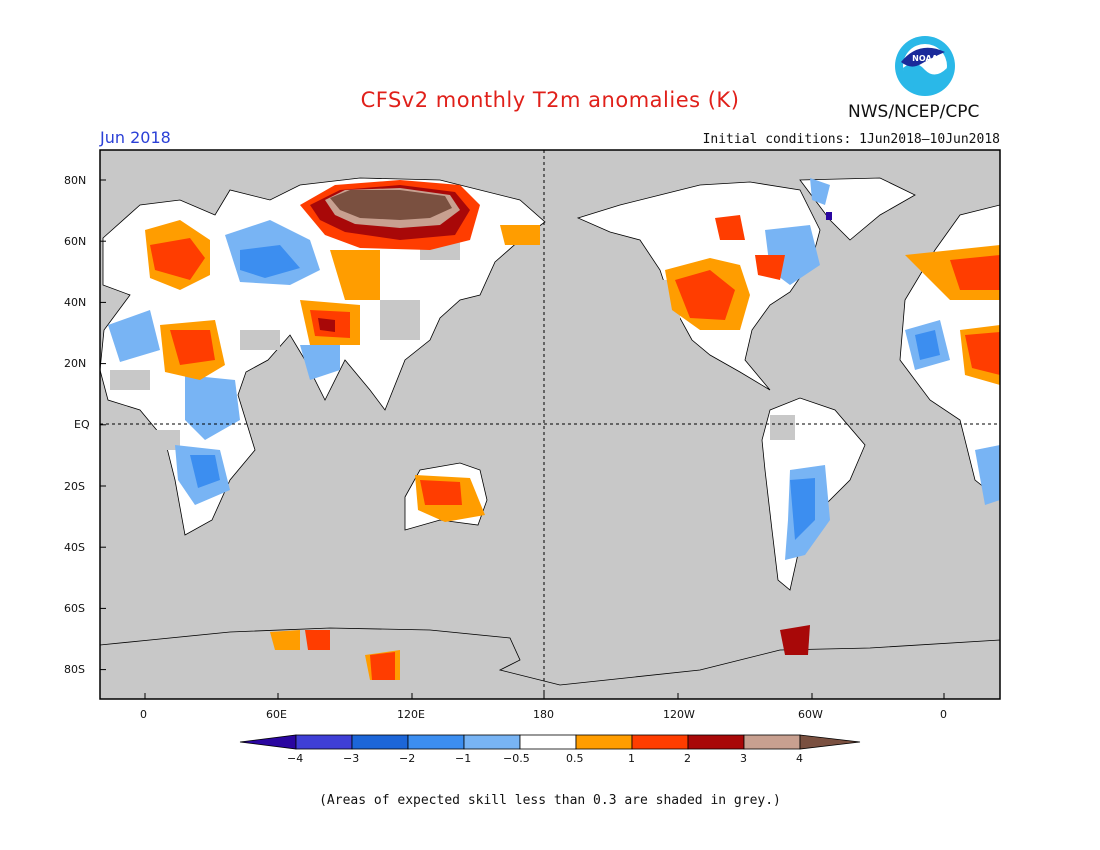  I want to click on lon-label-0-right: 0, so click(943, 714).